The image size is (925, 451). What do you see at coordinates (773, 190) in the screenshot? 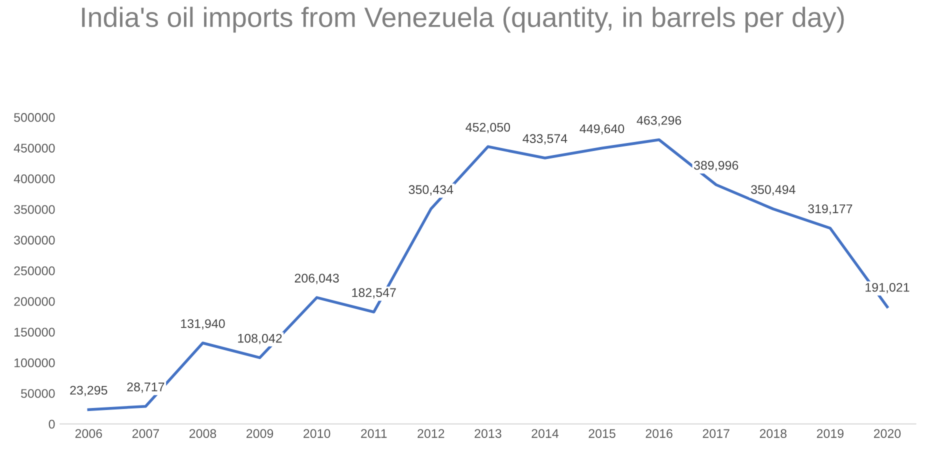
I see `data-label: 350,494` at bounding box center [773, 190].